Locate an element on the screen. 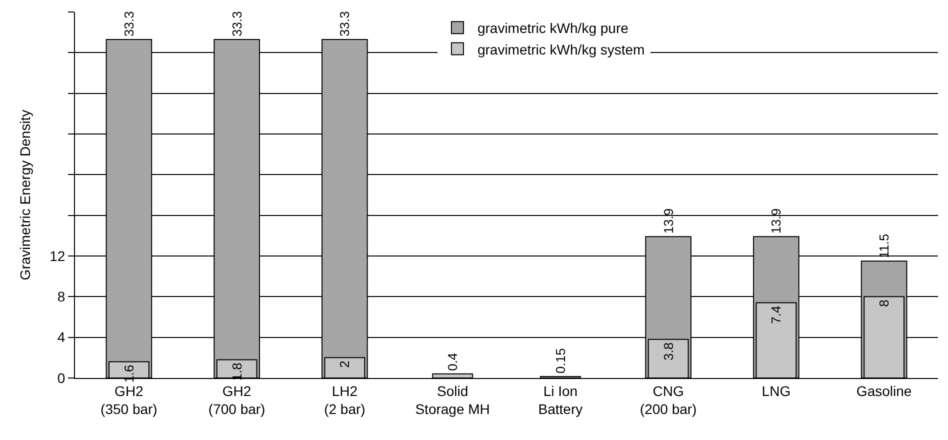 The image size is (948, 440). legend-label: gravimetric kWh/kg system is located at coordinates (561, 49).